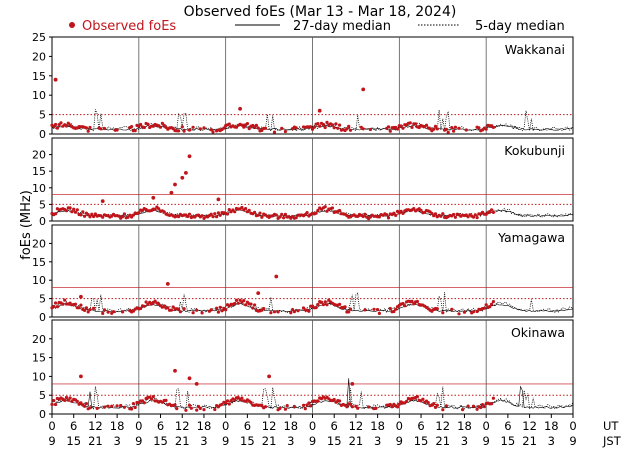  Describe the element at coordinates (39, 37) in the screenshot. I see `y-tick-label: 25` at that location.